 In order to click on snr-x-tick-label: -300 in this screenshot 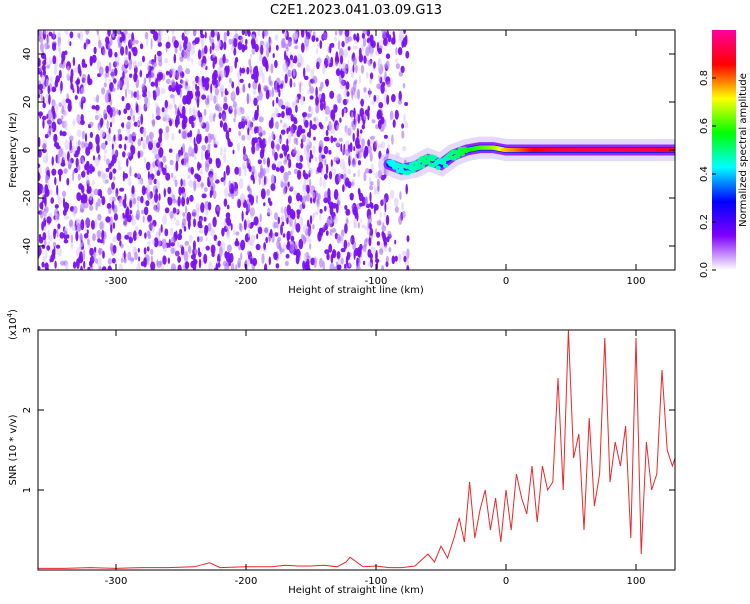, I will do `click(116, 581)`.